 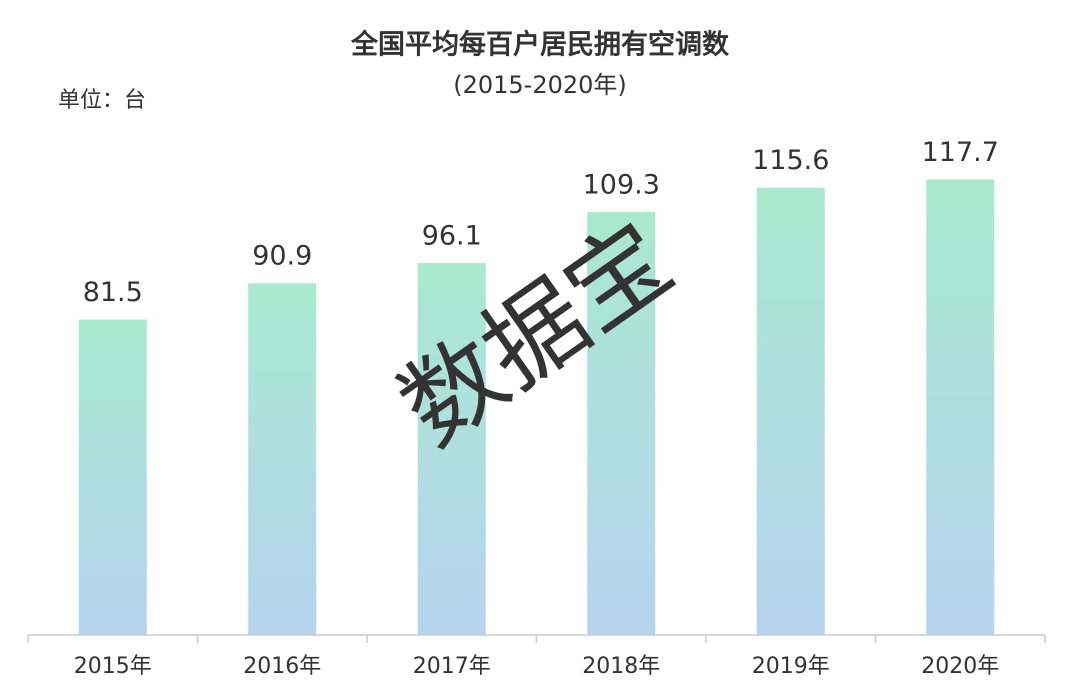 What do you see at coordinates (791, 666) in the screenshot?
I see `x-tick-label: 2019年` at bounding box center [791, 666].